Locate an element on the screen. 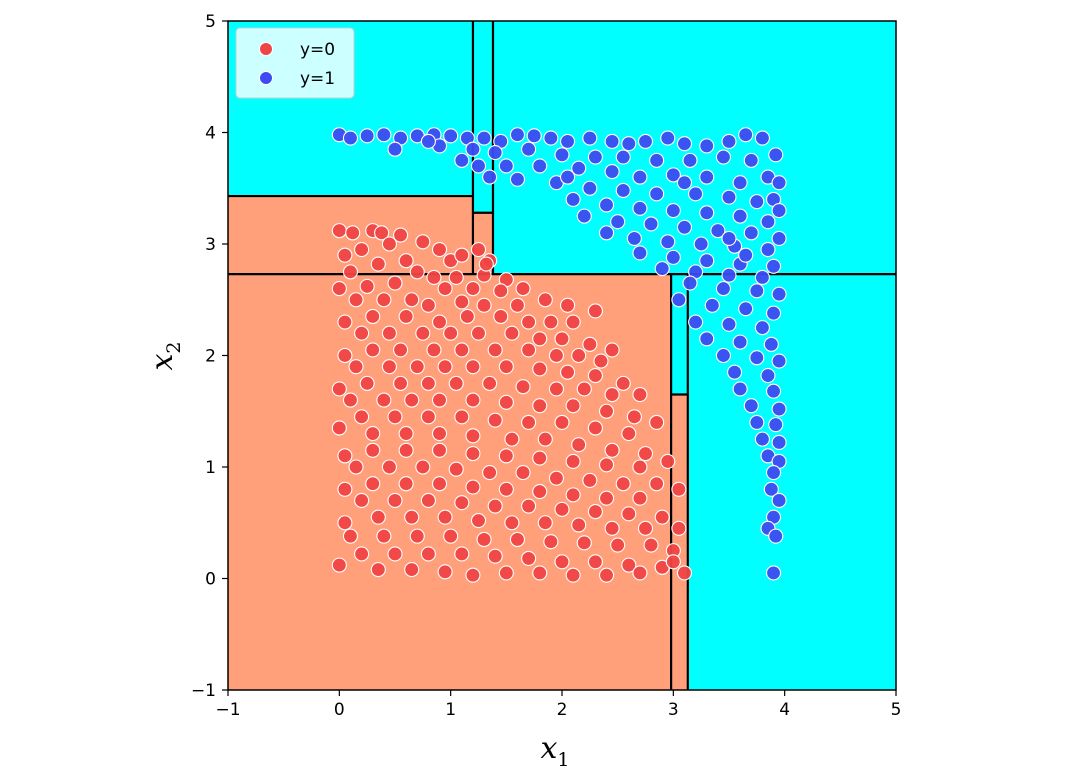 This screenshot has height=779, width=1080. x-tick-label: 1 is located at coordinates (450, 710).